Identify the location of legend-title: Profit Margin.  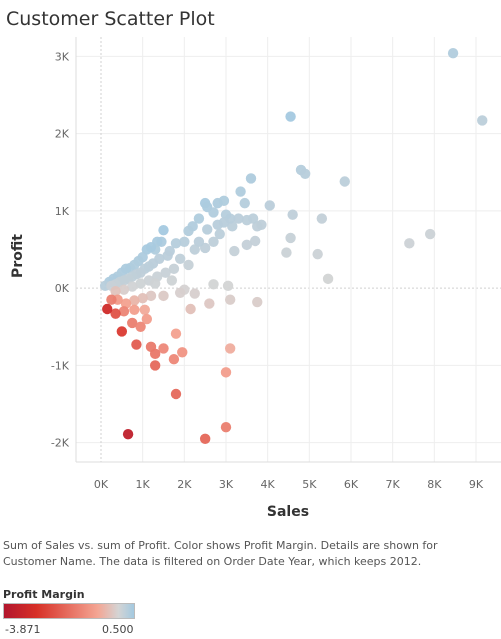
(44, 594).